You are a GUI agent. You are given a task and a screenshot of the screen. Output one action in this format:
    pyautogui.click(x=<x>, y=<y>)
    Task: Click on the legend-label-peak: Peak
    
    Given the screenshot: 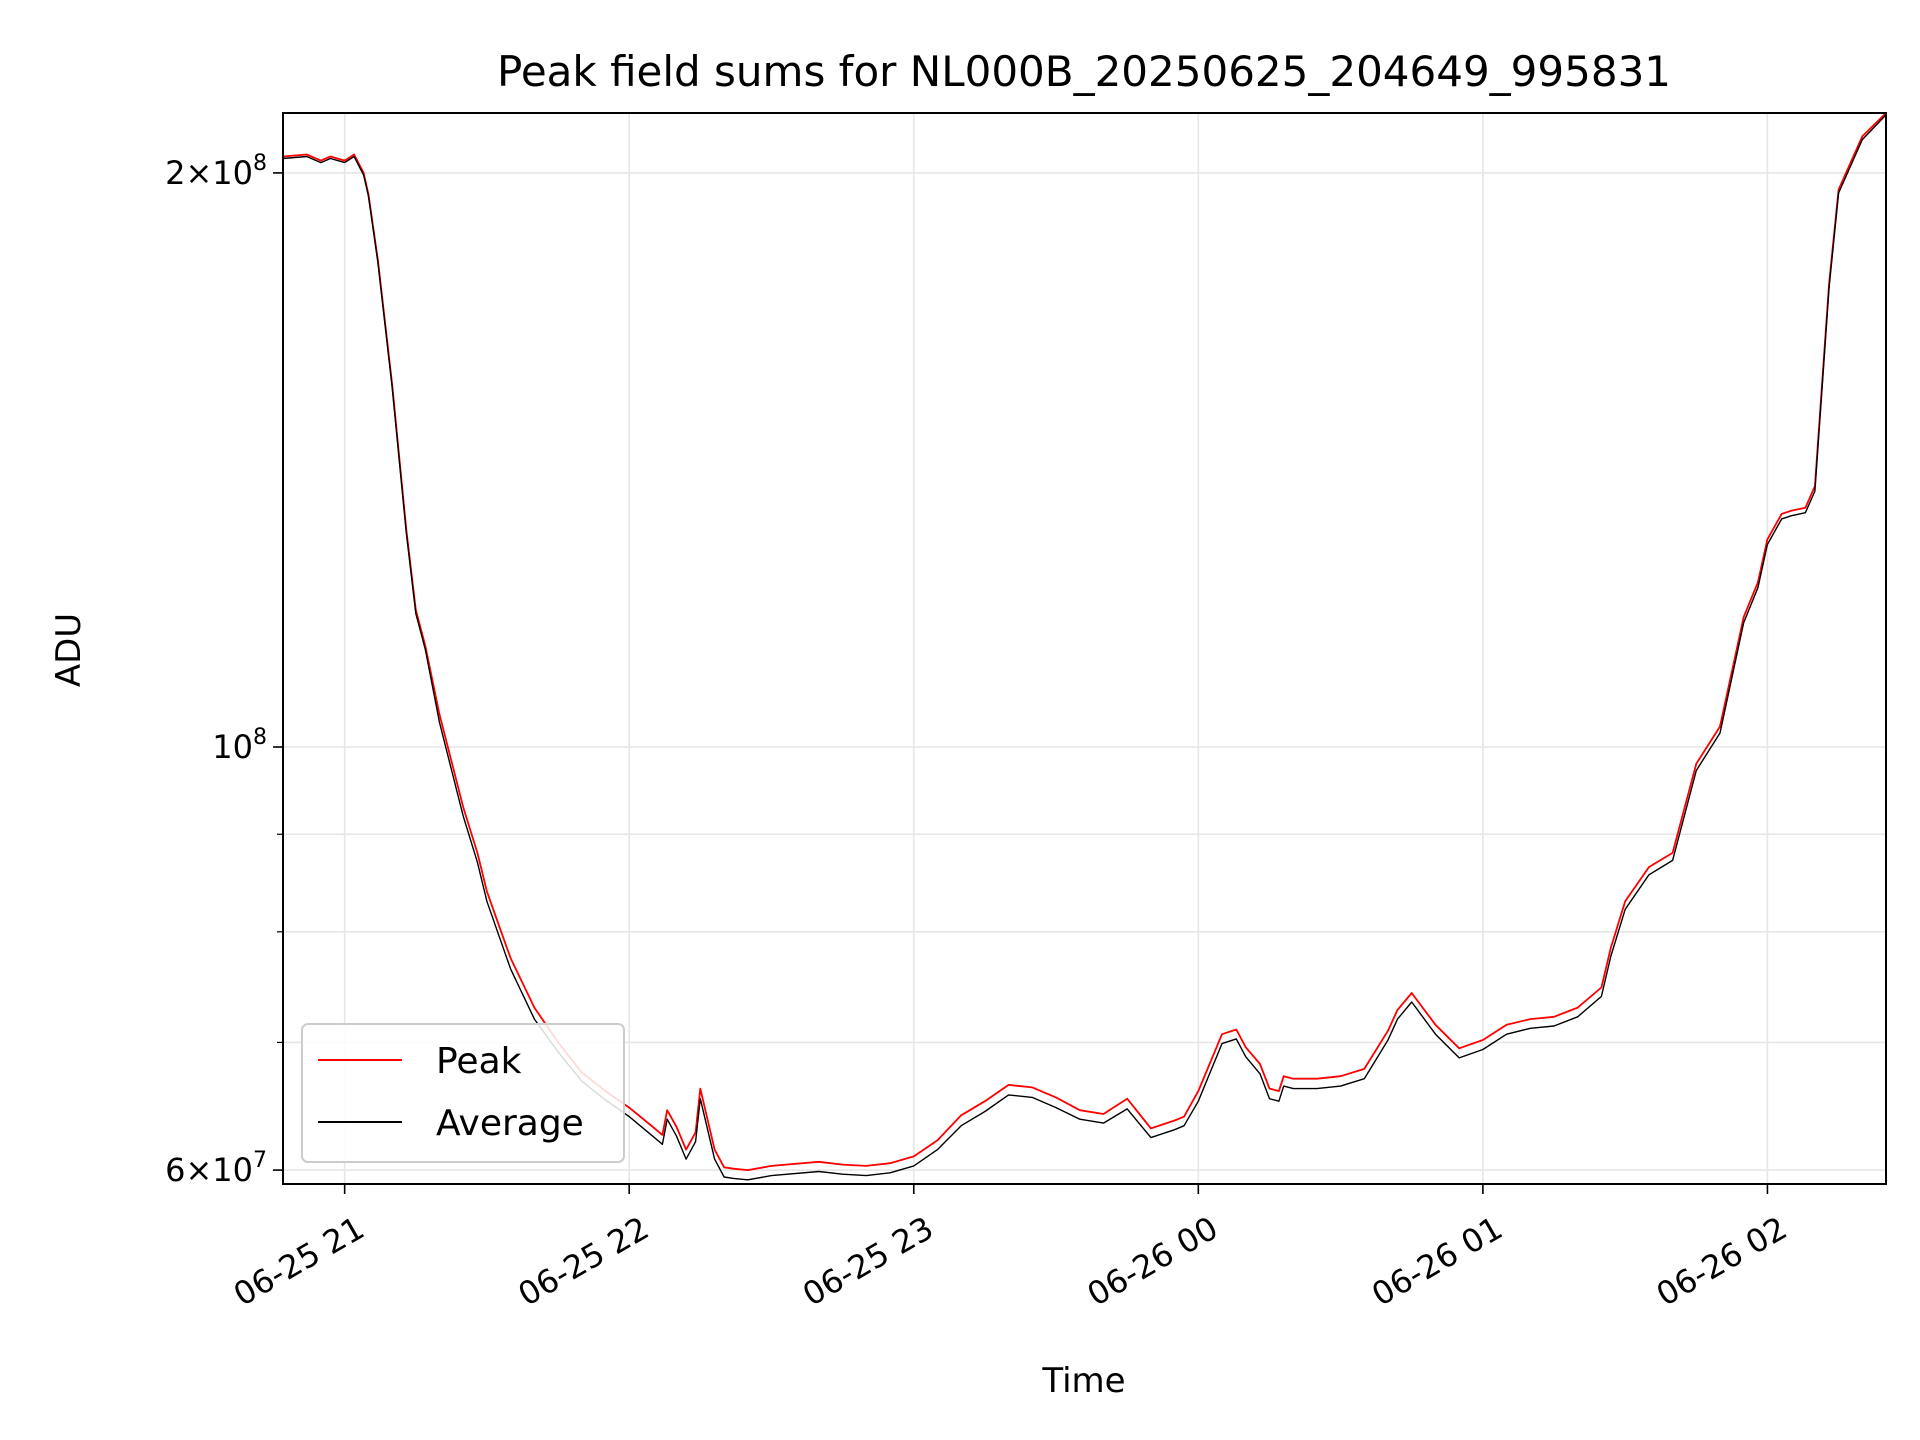 What is the action you would take?
    pyautogui.click(x=479, y=1061)
    